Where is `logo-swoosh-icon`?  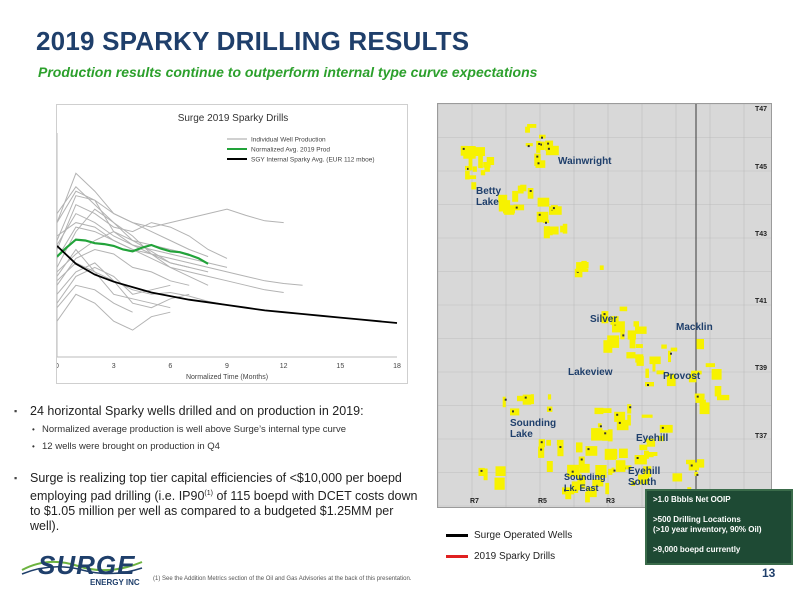
logo-swoosh-icon is located at coordinates (82, 567).